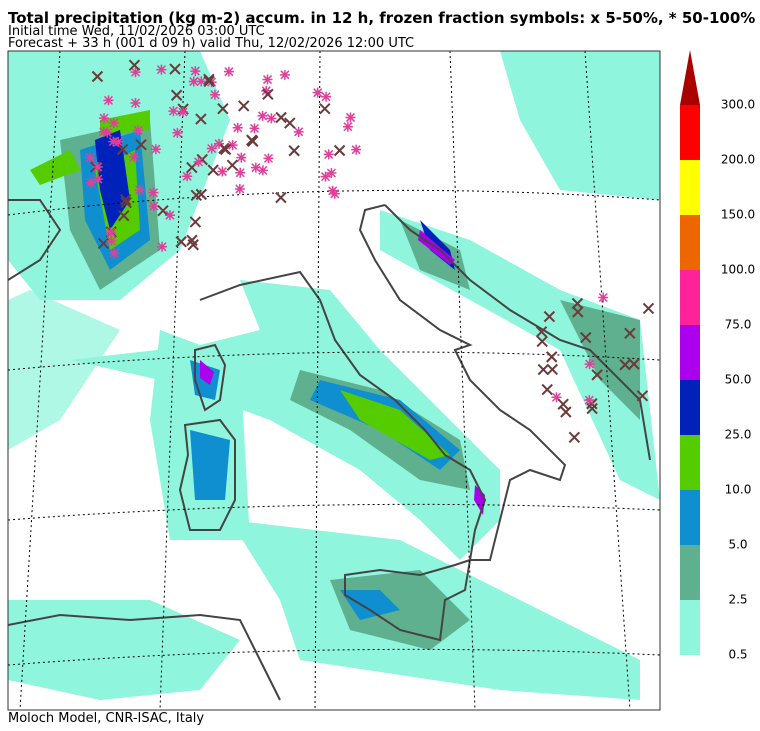 This screenshot has height=731, width=760. What do you see at coordinates (106, 718) in the screenshot?
I see `credit: Moloch Model, CNR-ISAC, Italy` at bounding box center [106, 718].